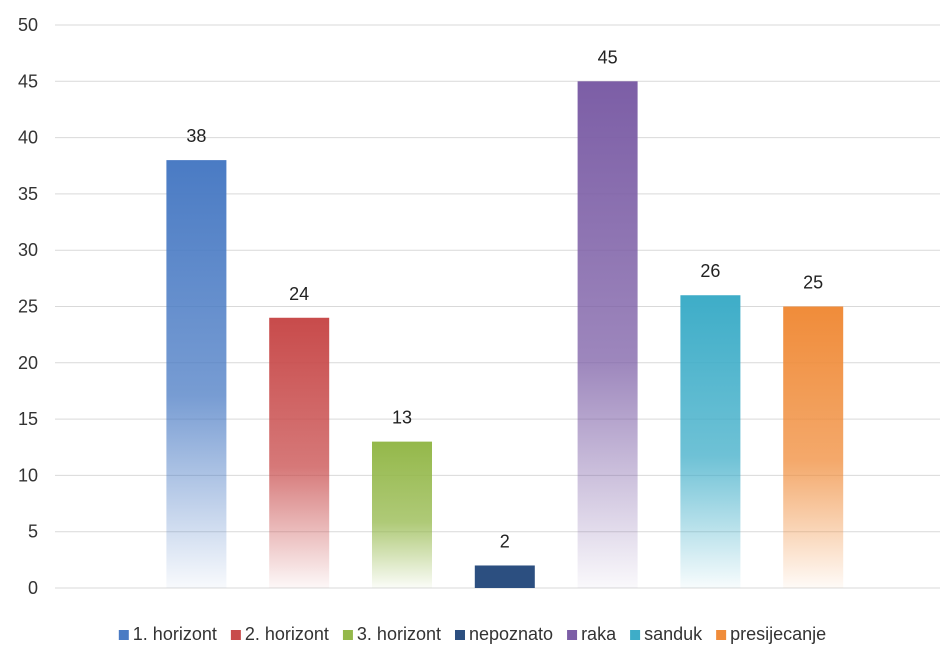 The width and height of the screenshot is (945, 653). What do you see at coordinates (813, 283) in the screenshot?
I see `data-label: 25` at bounding box center [813, 283].